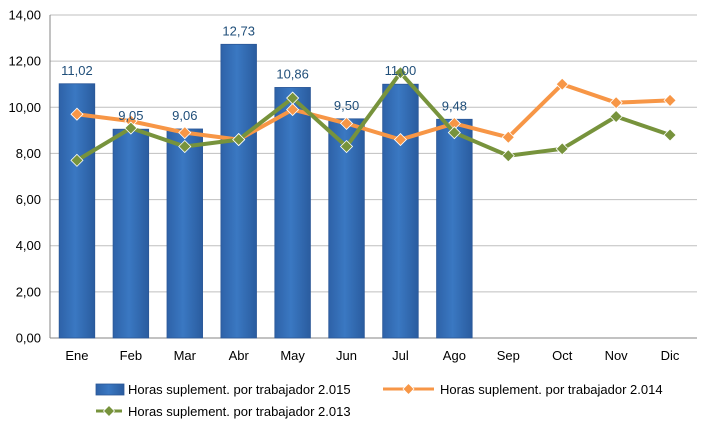 This screenshot has width=710, height=426. What do you see at coordinates (76, 355) in the screenshot?
I see `x-tick-label: Ene` at bounding box center [76, 355].